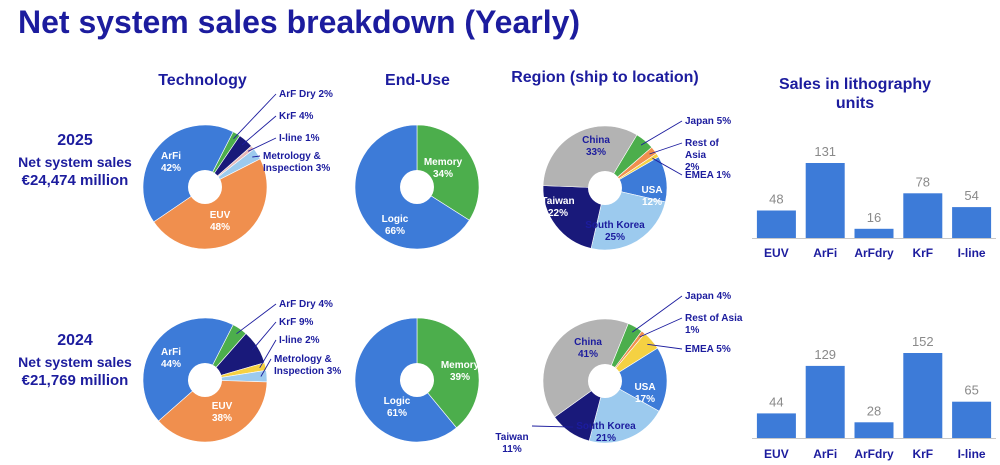  I want to click on year-label: 2025, so click(75, 140).